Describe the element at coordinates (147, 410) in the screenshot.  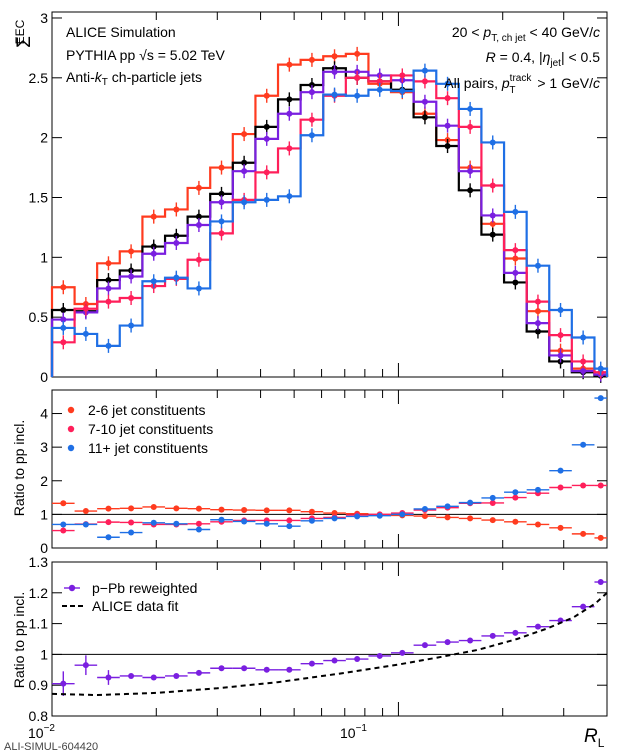
I see `legend-label-c26: 2-6 jet constituents` at that location.